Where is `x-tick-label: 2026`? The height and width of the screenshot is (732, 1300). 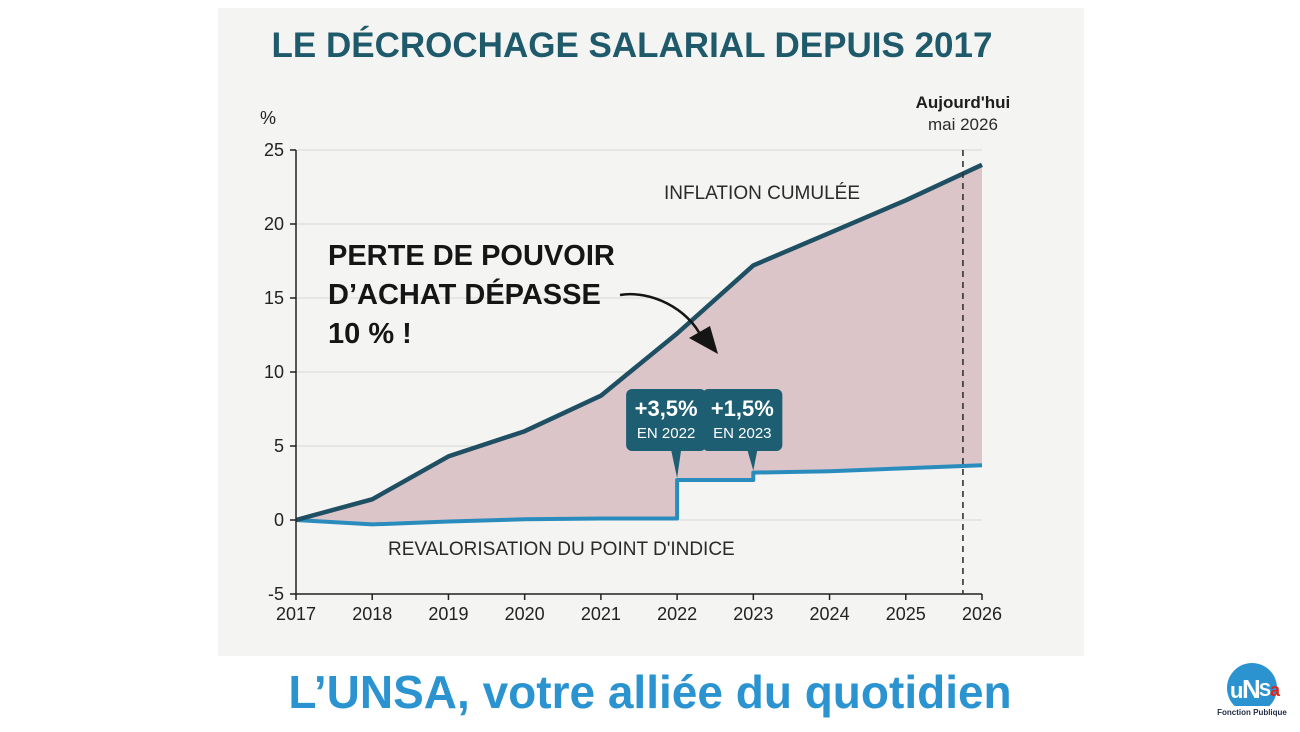 x-tick-label: 2026 is located at coordinates (982, 614).